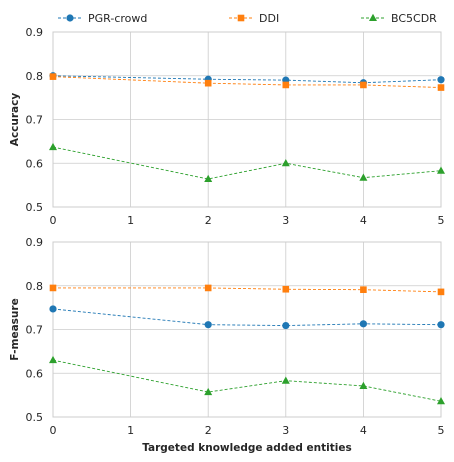  Describe the element at coordinates (414, 18) in the screenshot. I see `legend-label: BC5CDR` at that location.